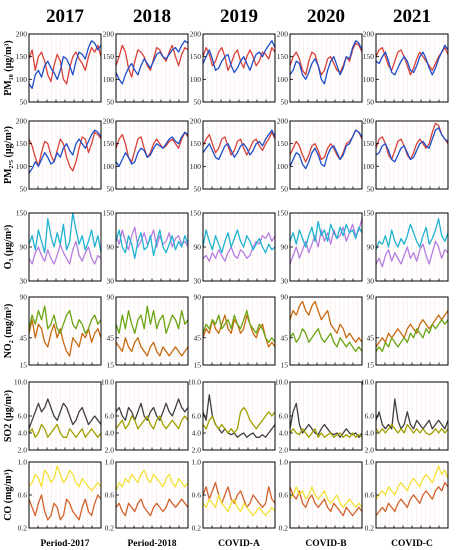 Image resolution: width=456 pixels, height=550 pixels. What do you see at coordinates (8, 331) in the screenshot?
I see `row-ylabel: NO₂ (mg/m³)` at bounding box center [8, 331].